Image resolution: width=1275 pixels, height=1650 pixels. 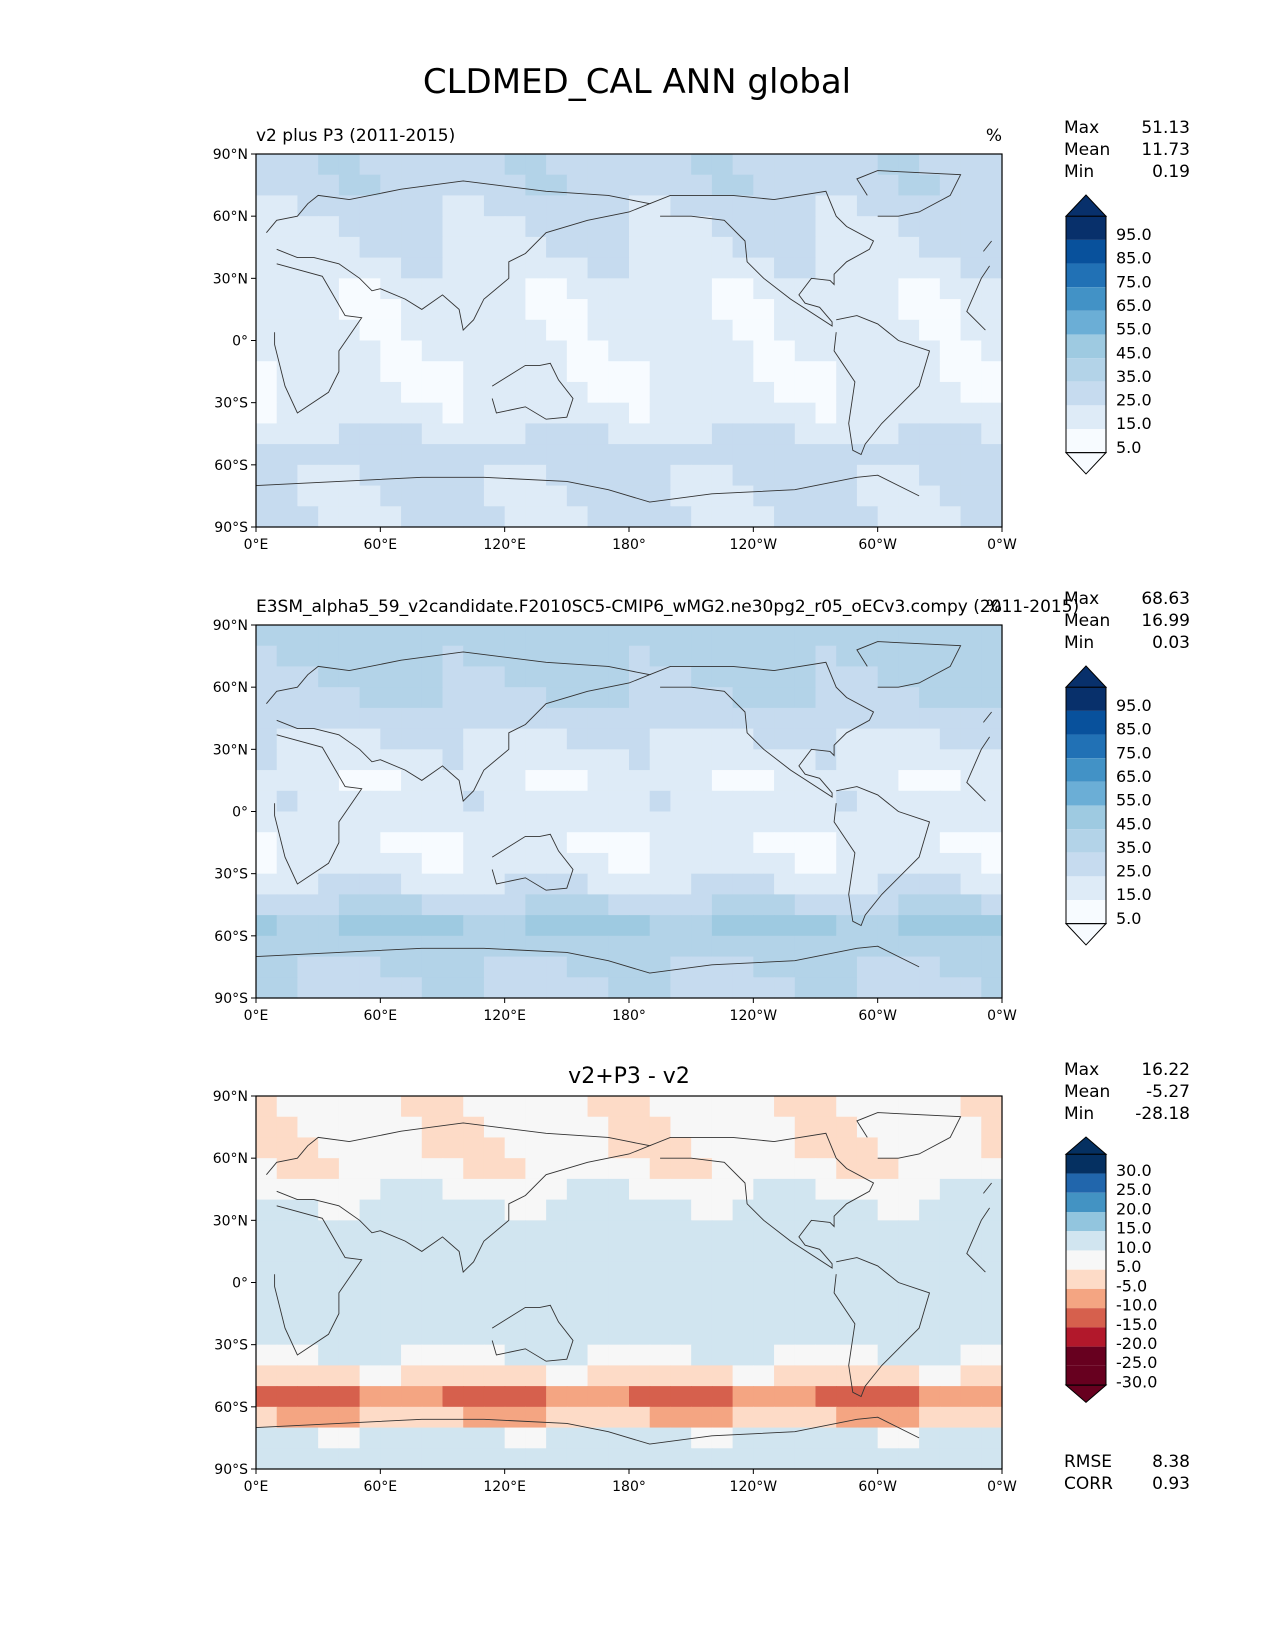 What do you see at coordinates (1081, 599) in the screenshot?
I see `stat-label: Max` at bounding box center [1081, 599].